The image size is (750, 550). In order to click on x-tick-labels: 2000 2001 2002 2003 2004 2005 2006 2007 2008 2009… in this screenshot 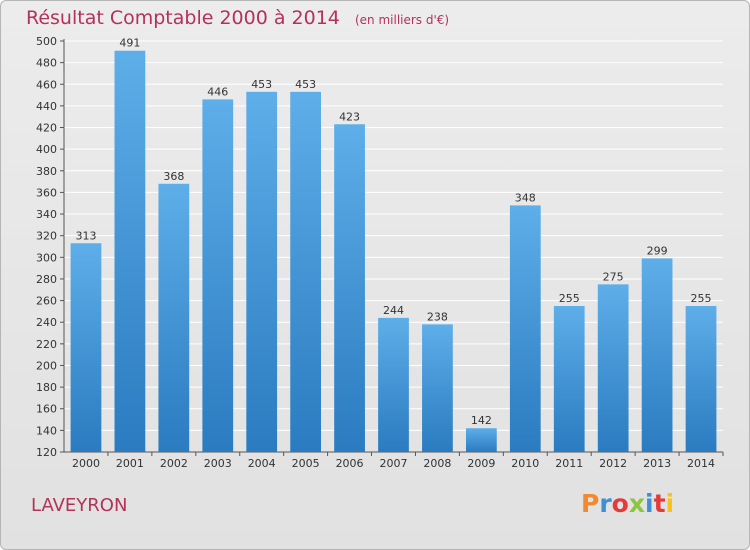, I will do `click(398, 461)`.